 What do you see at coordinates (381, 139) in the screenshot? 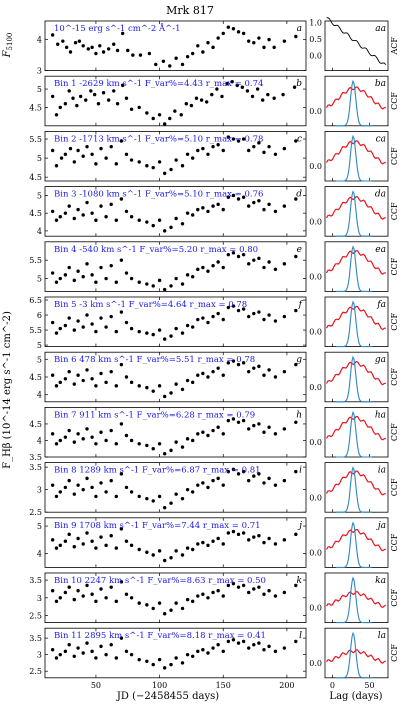
I see `lag-panel-letter: ca` at bounding box center [381, 139].